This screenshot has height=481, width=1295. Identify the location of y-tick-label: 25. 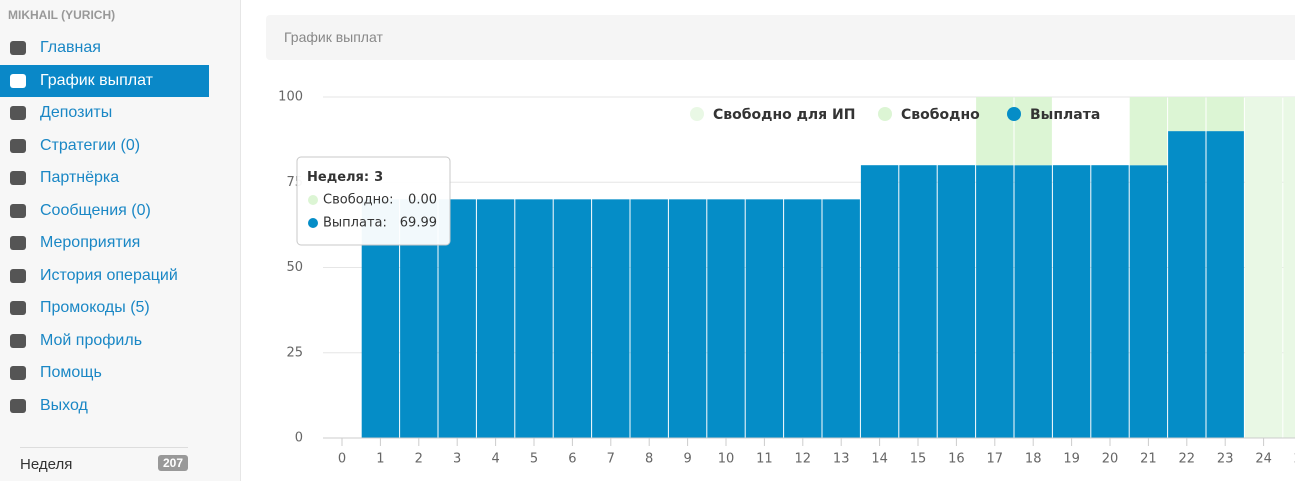
(294, 352).